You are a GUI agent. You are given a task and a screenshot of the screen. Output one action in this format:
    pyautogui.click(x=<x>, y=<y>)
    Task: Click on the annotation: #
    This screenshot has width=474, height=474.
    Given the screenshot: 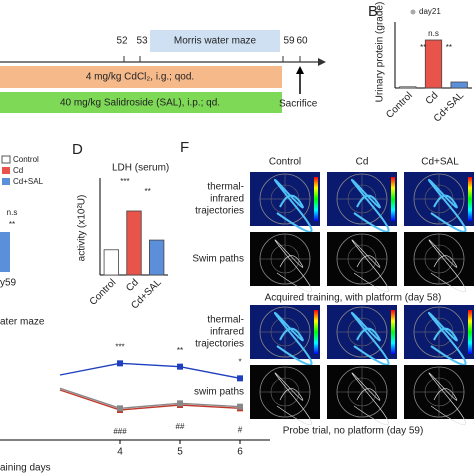 What is the action you would take?
    pyautogui.click(x=240, y=429)
    